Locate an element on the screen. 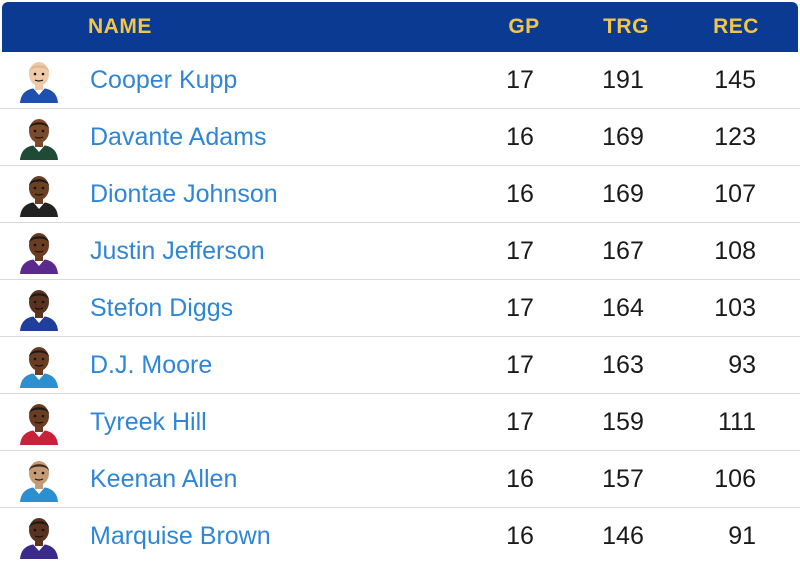 The image size is (800, 576). player-name-link: Stefon Diggs is located at coordinates (162, 308).